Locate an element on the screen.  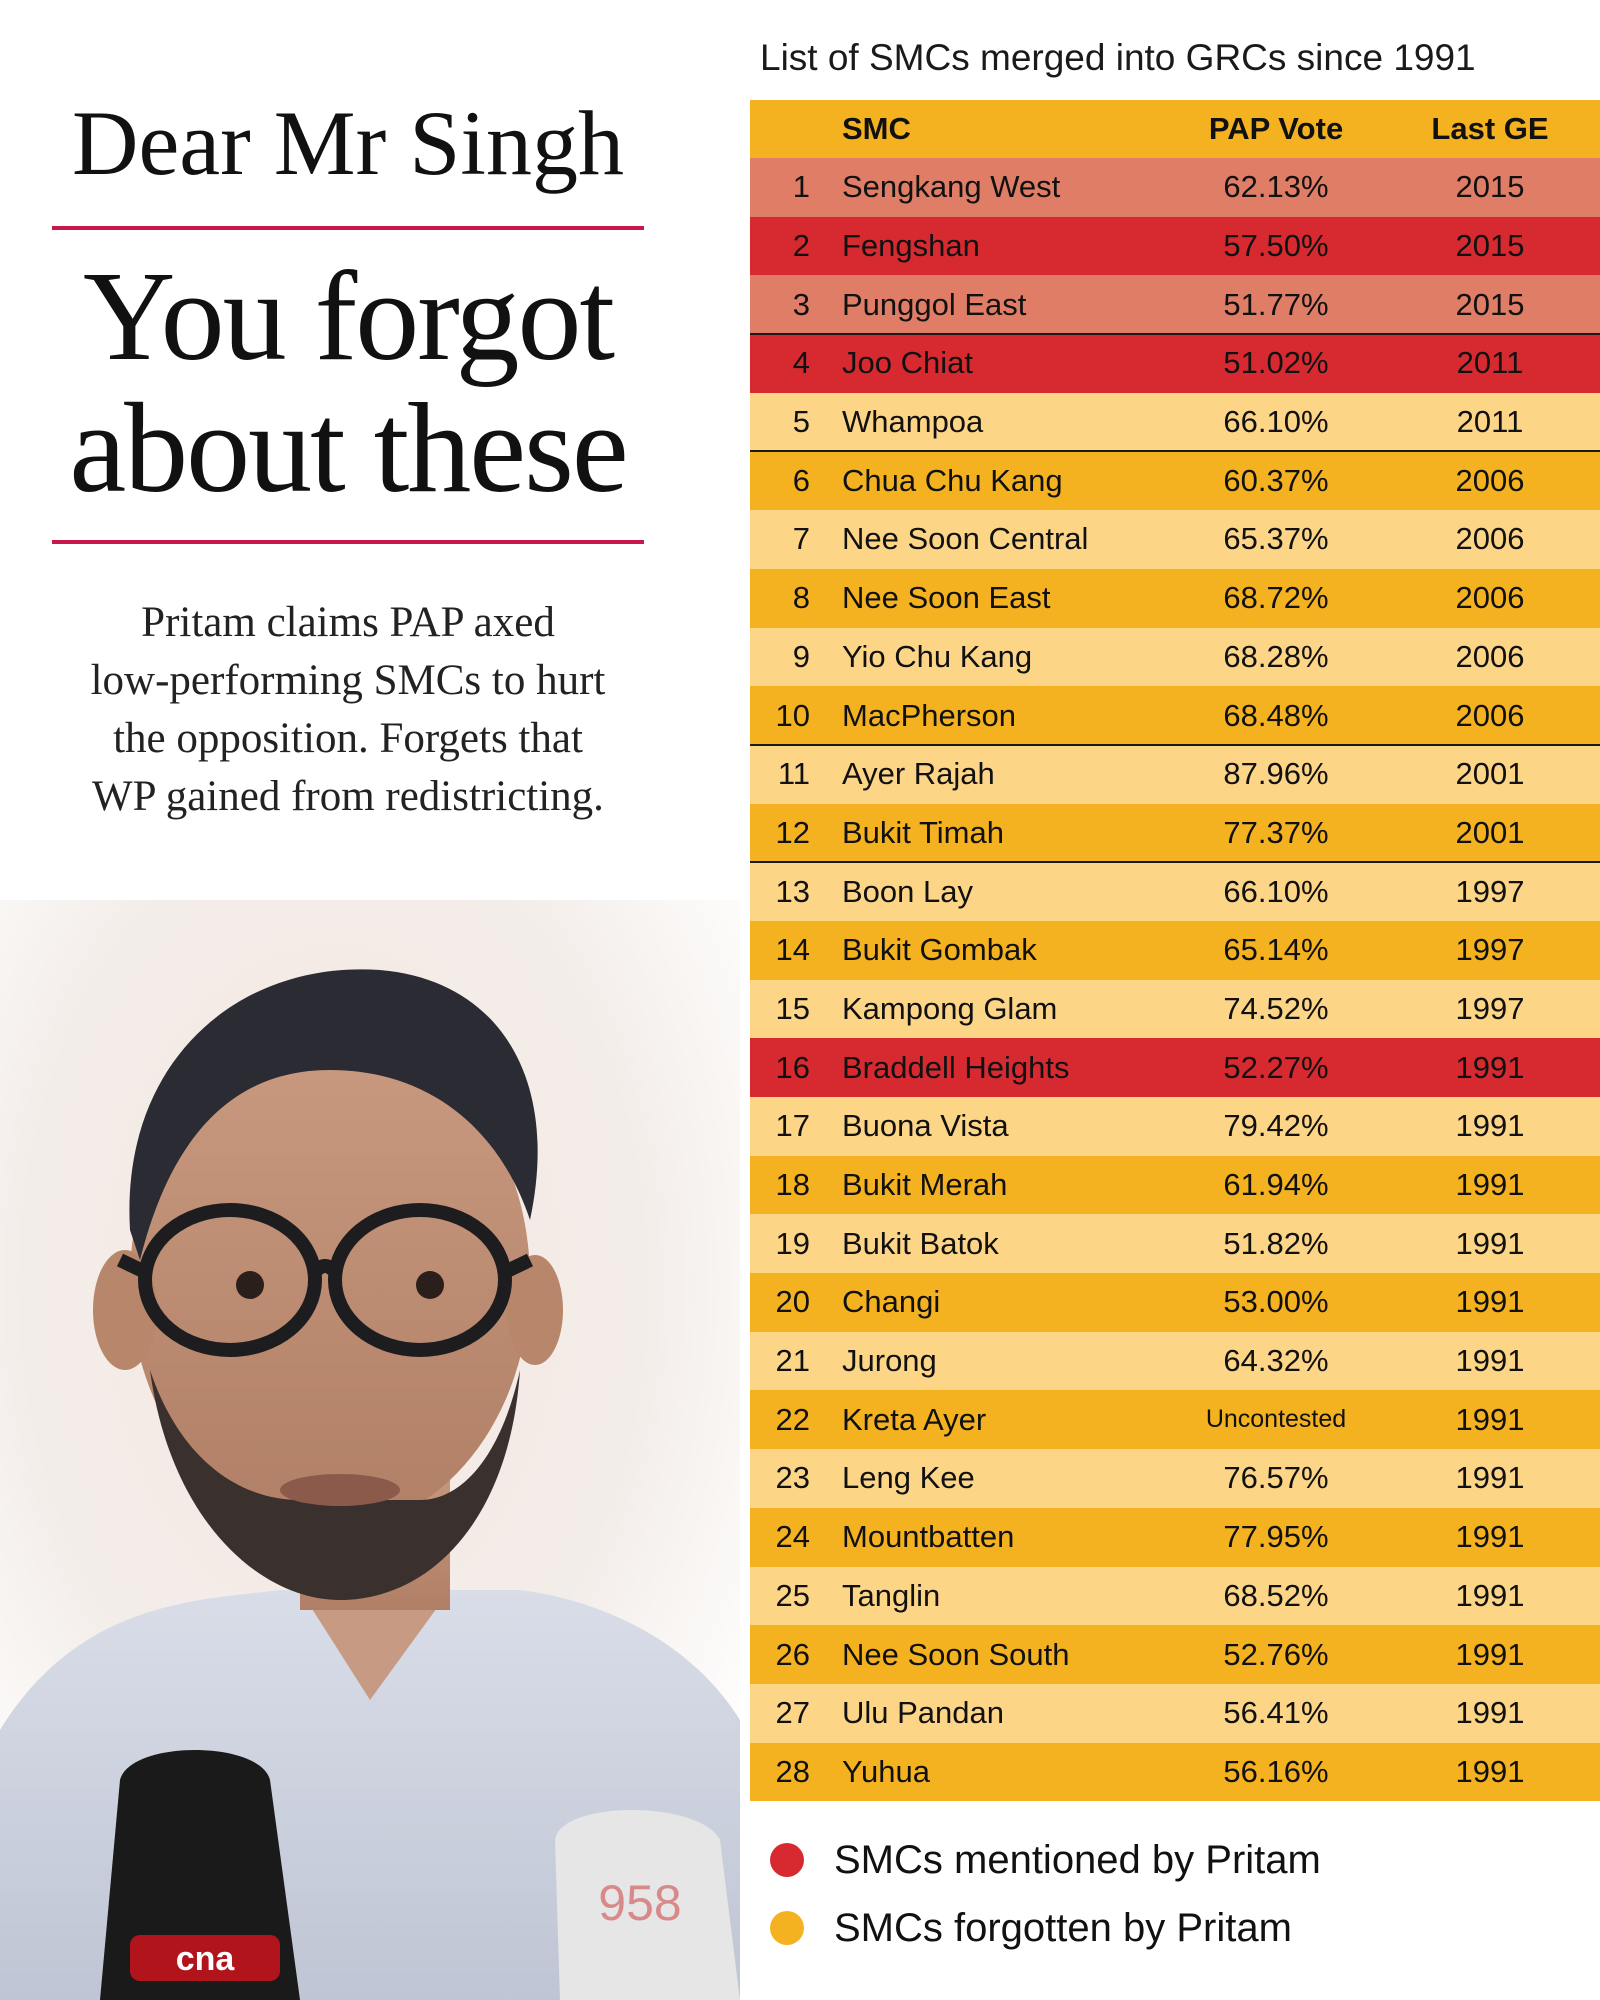
row-smc-name: Bukit Batok is located at coordinates (920, 1243).